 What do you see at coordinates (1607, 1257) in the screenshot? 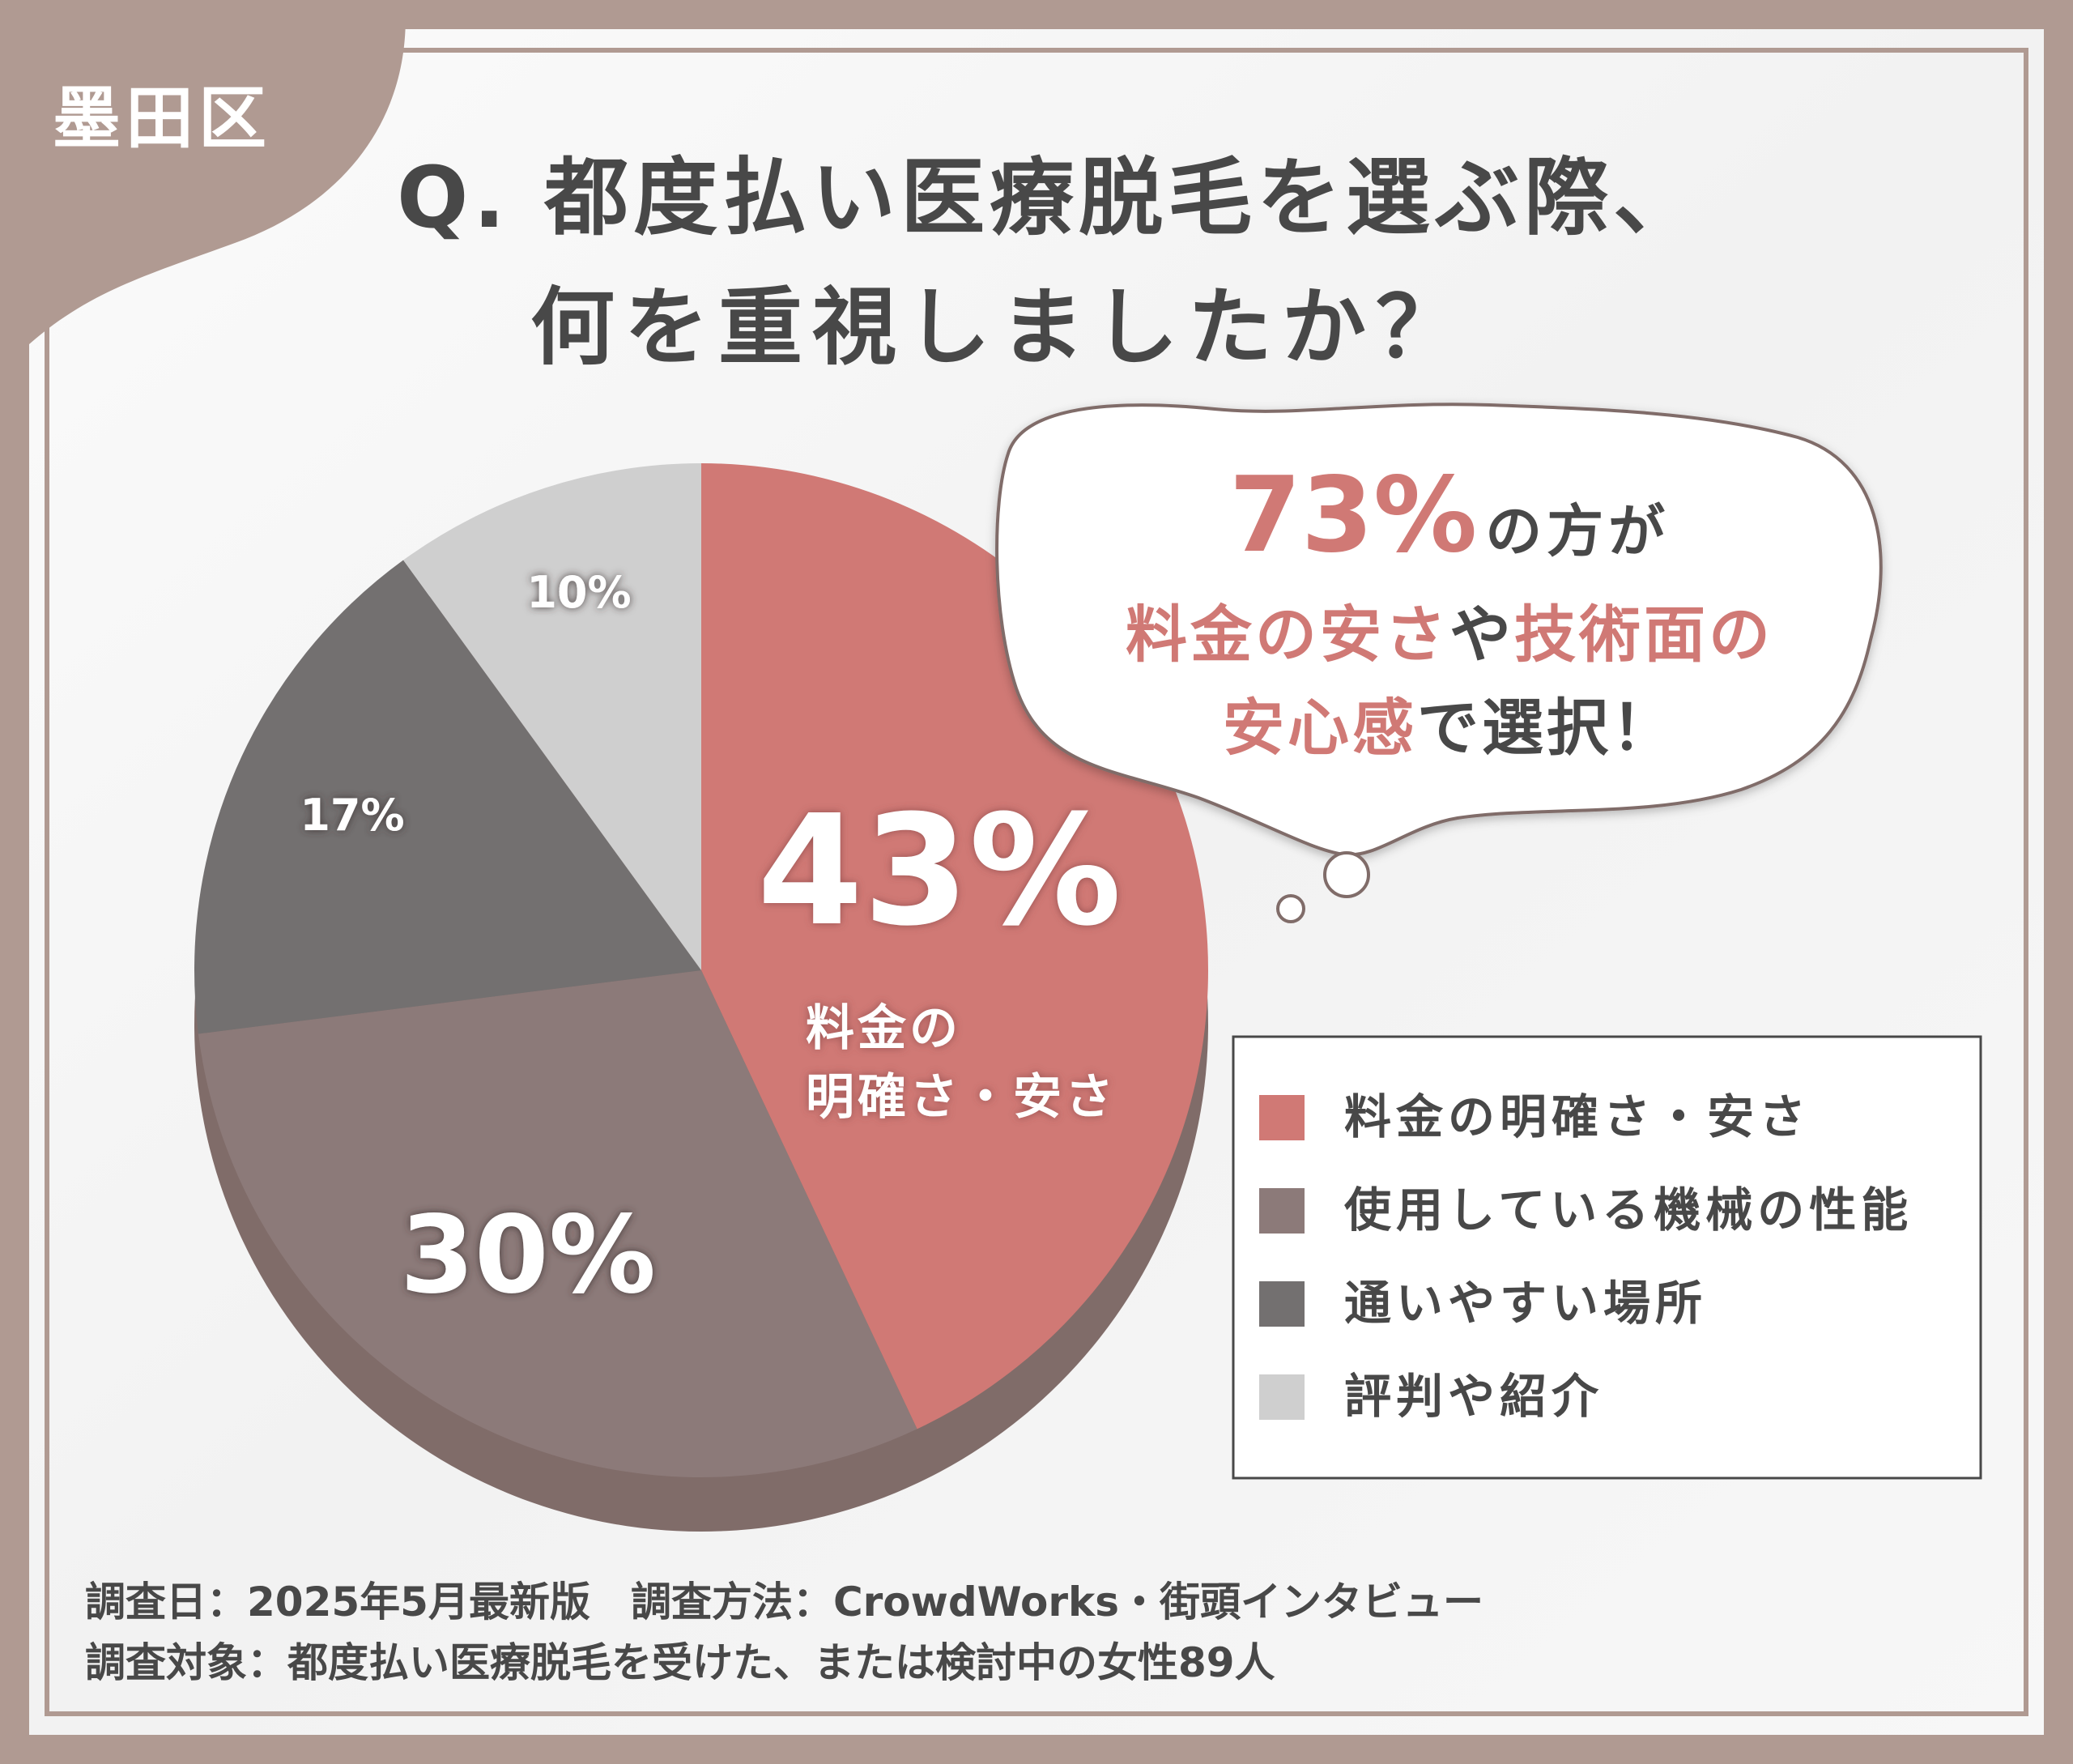
I see `legend-box` at bounding box center [1607, 1257].